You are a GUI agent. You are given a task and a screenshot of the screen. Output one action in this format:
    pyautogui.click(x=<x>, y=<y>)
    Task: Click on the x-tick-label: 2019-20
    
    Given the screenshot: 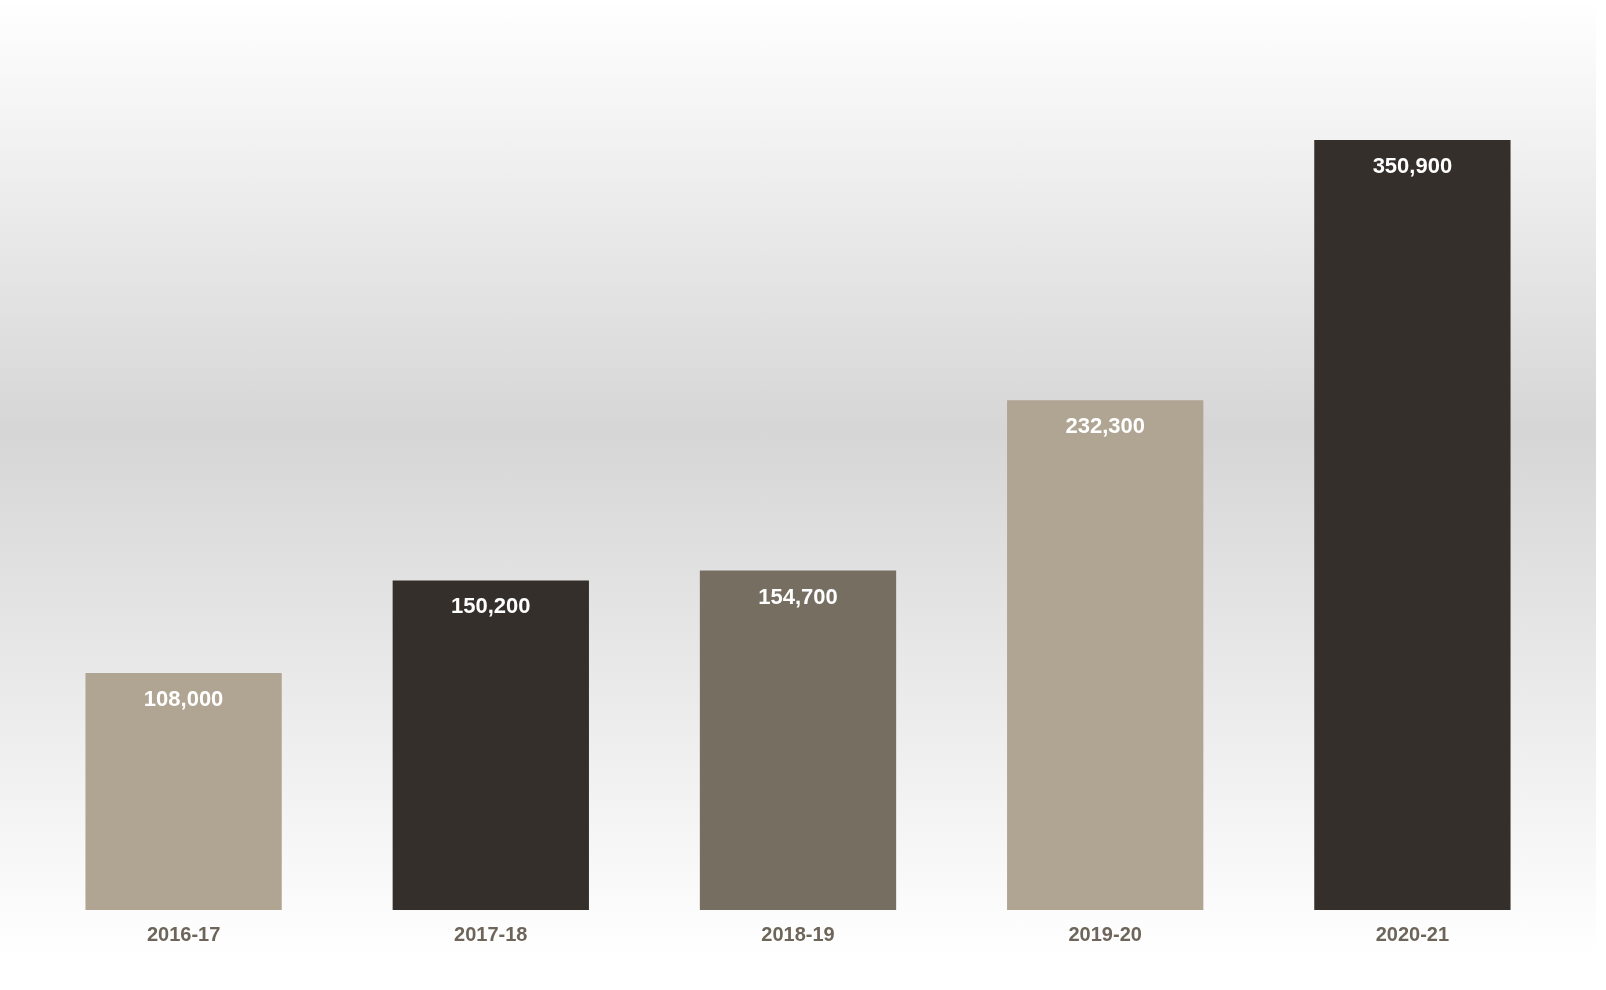 What is the action you would take?
    pyautogui.click(x=1105, y=933)
    